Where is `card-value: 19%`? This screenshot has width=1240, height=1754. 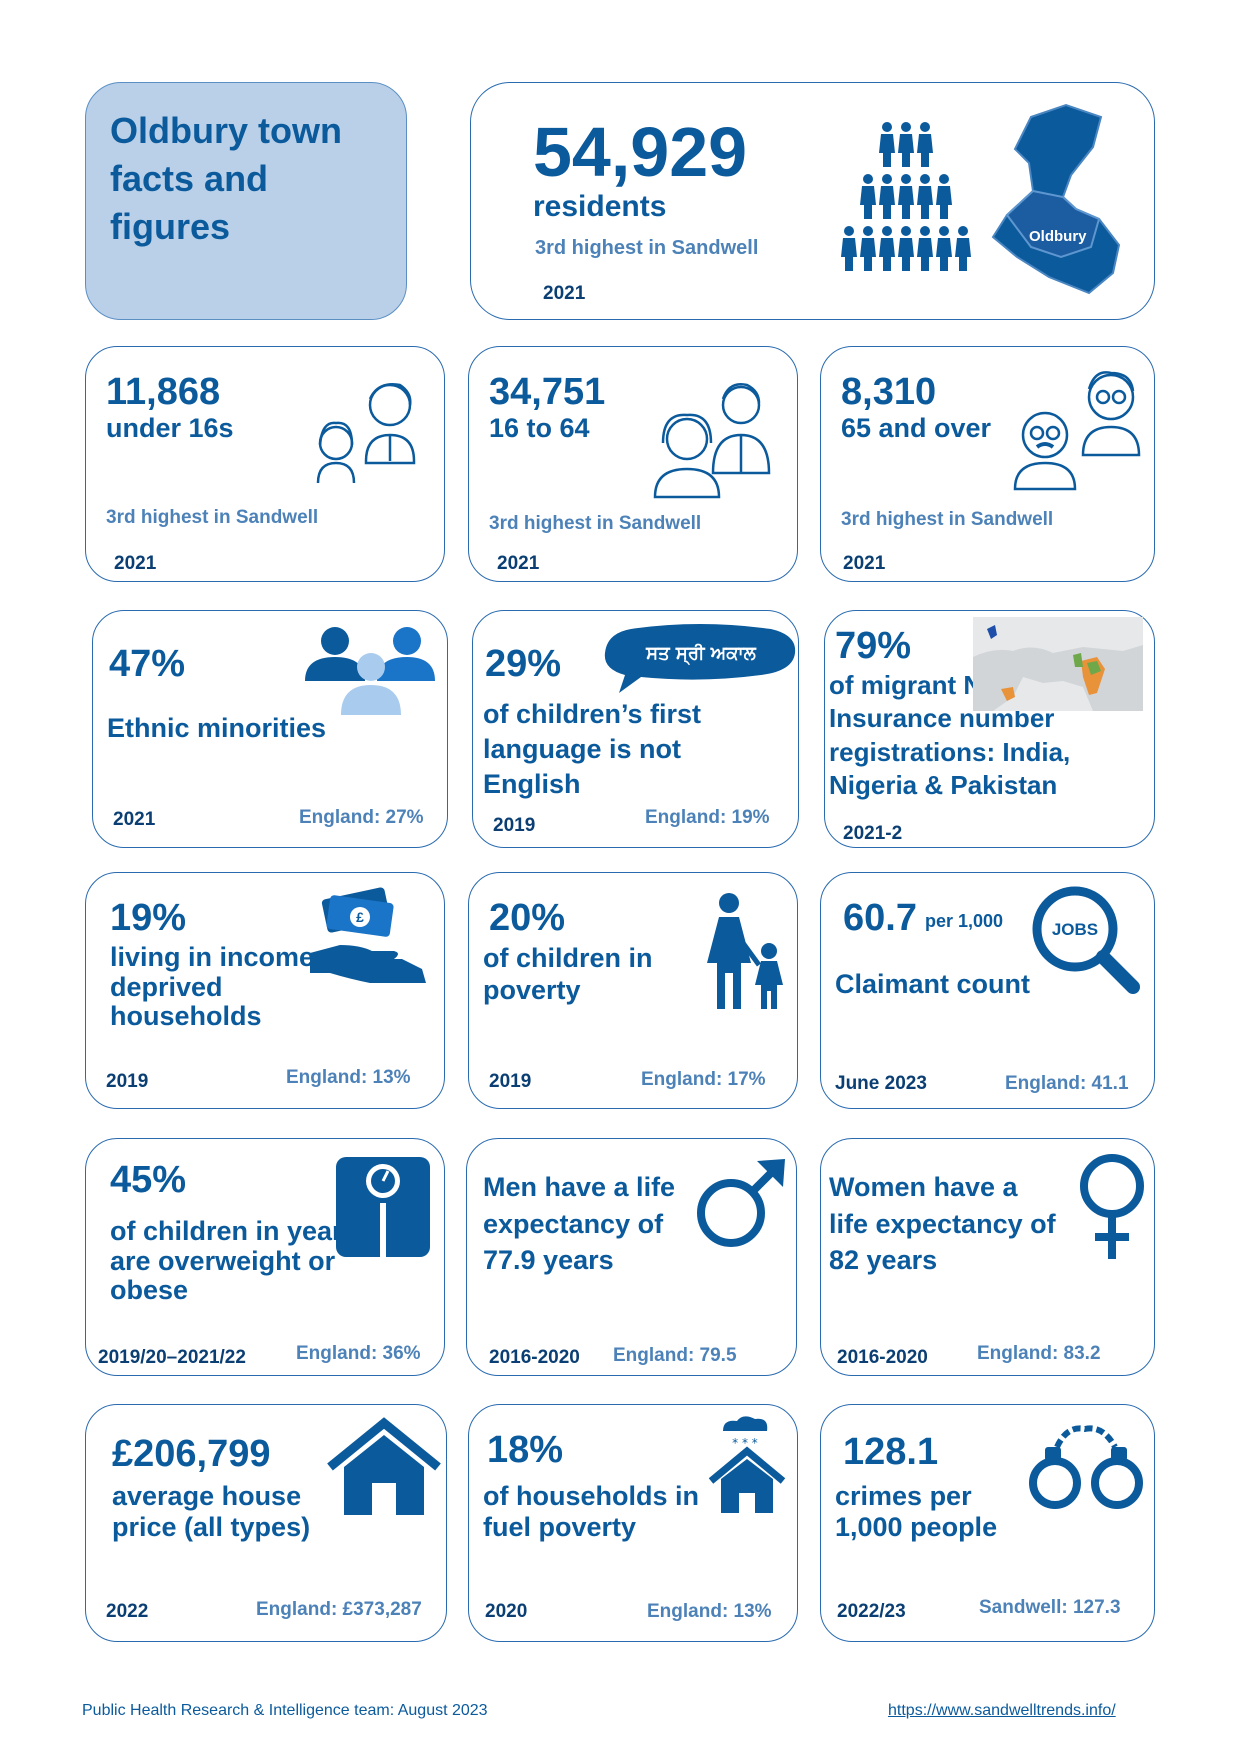
card-value: 19% is located at coordinates (148, 918).